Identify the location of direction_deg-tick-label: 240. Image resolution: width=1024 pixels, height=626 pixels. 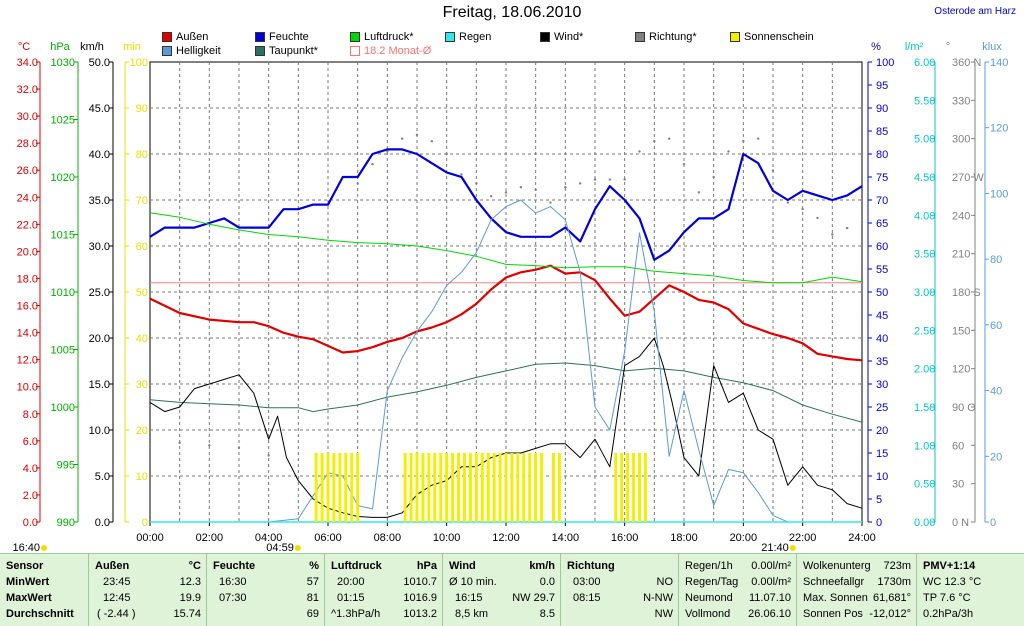
(961, 216).